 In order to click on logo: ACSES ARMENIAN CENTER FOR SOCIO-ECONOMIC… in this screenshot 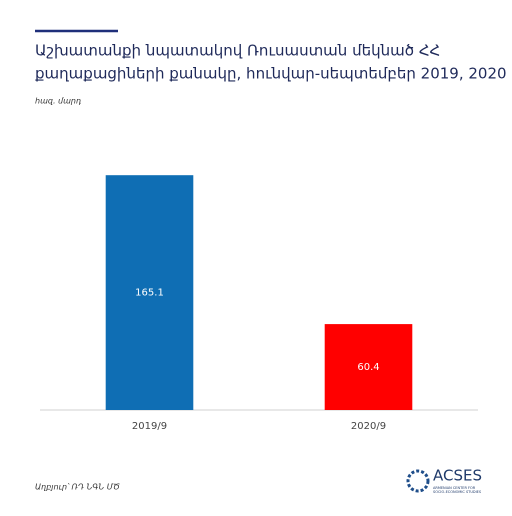, I will do `click(444, 480)`.